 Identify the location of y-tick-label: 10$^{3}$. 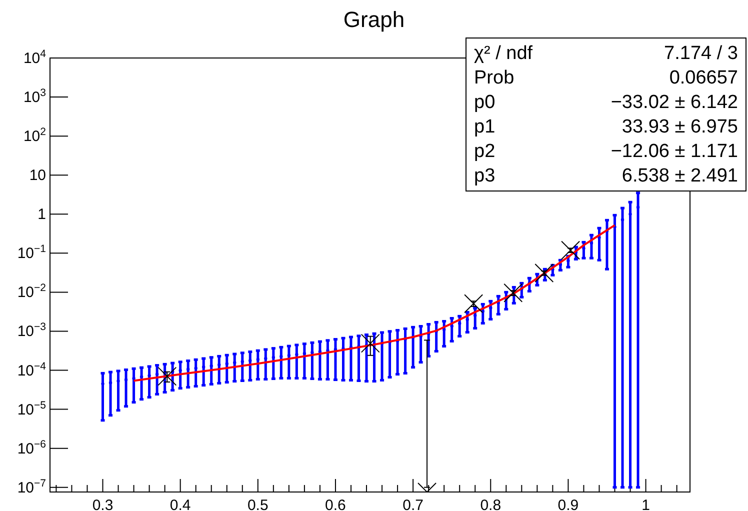
(34, 96).